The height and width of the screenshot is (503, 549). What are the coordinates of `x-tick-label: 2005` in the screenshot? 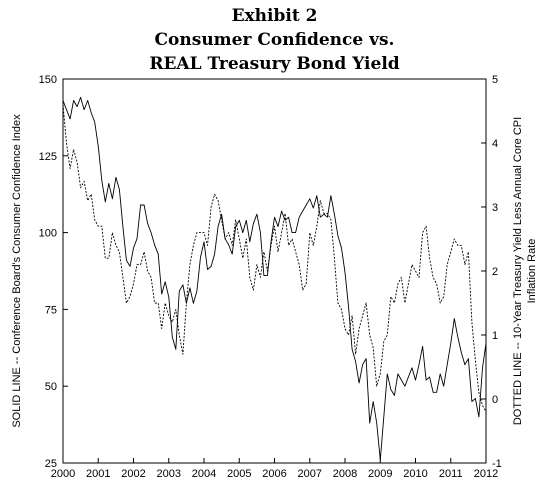 It's located at (239, 474).